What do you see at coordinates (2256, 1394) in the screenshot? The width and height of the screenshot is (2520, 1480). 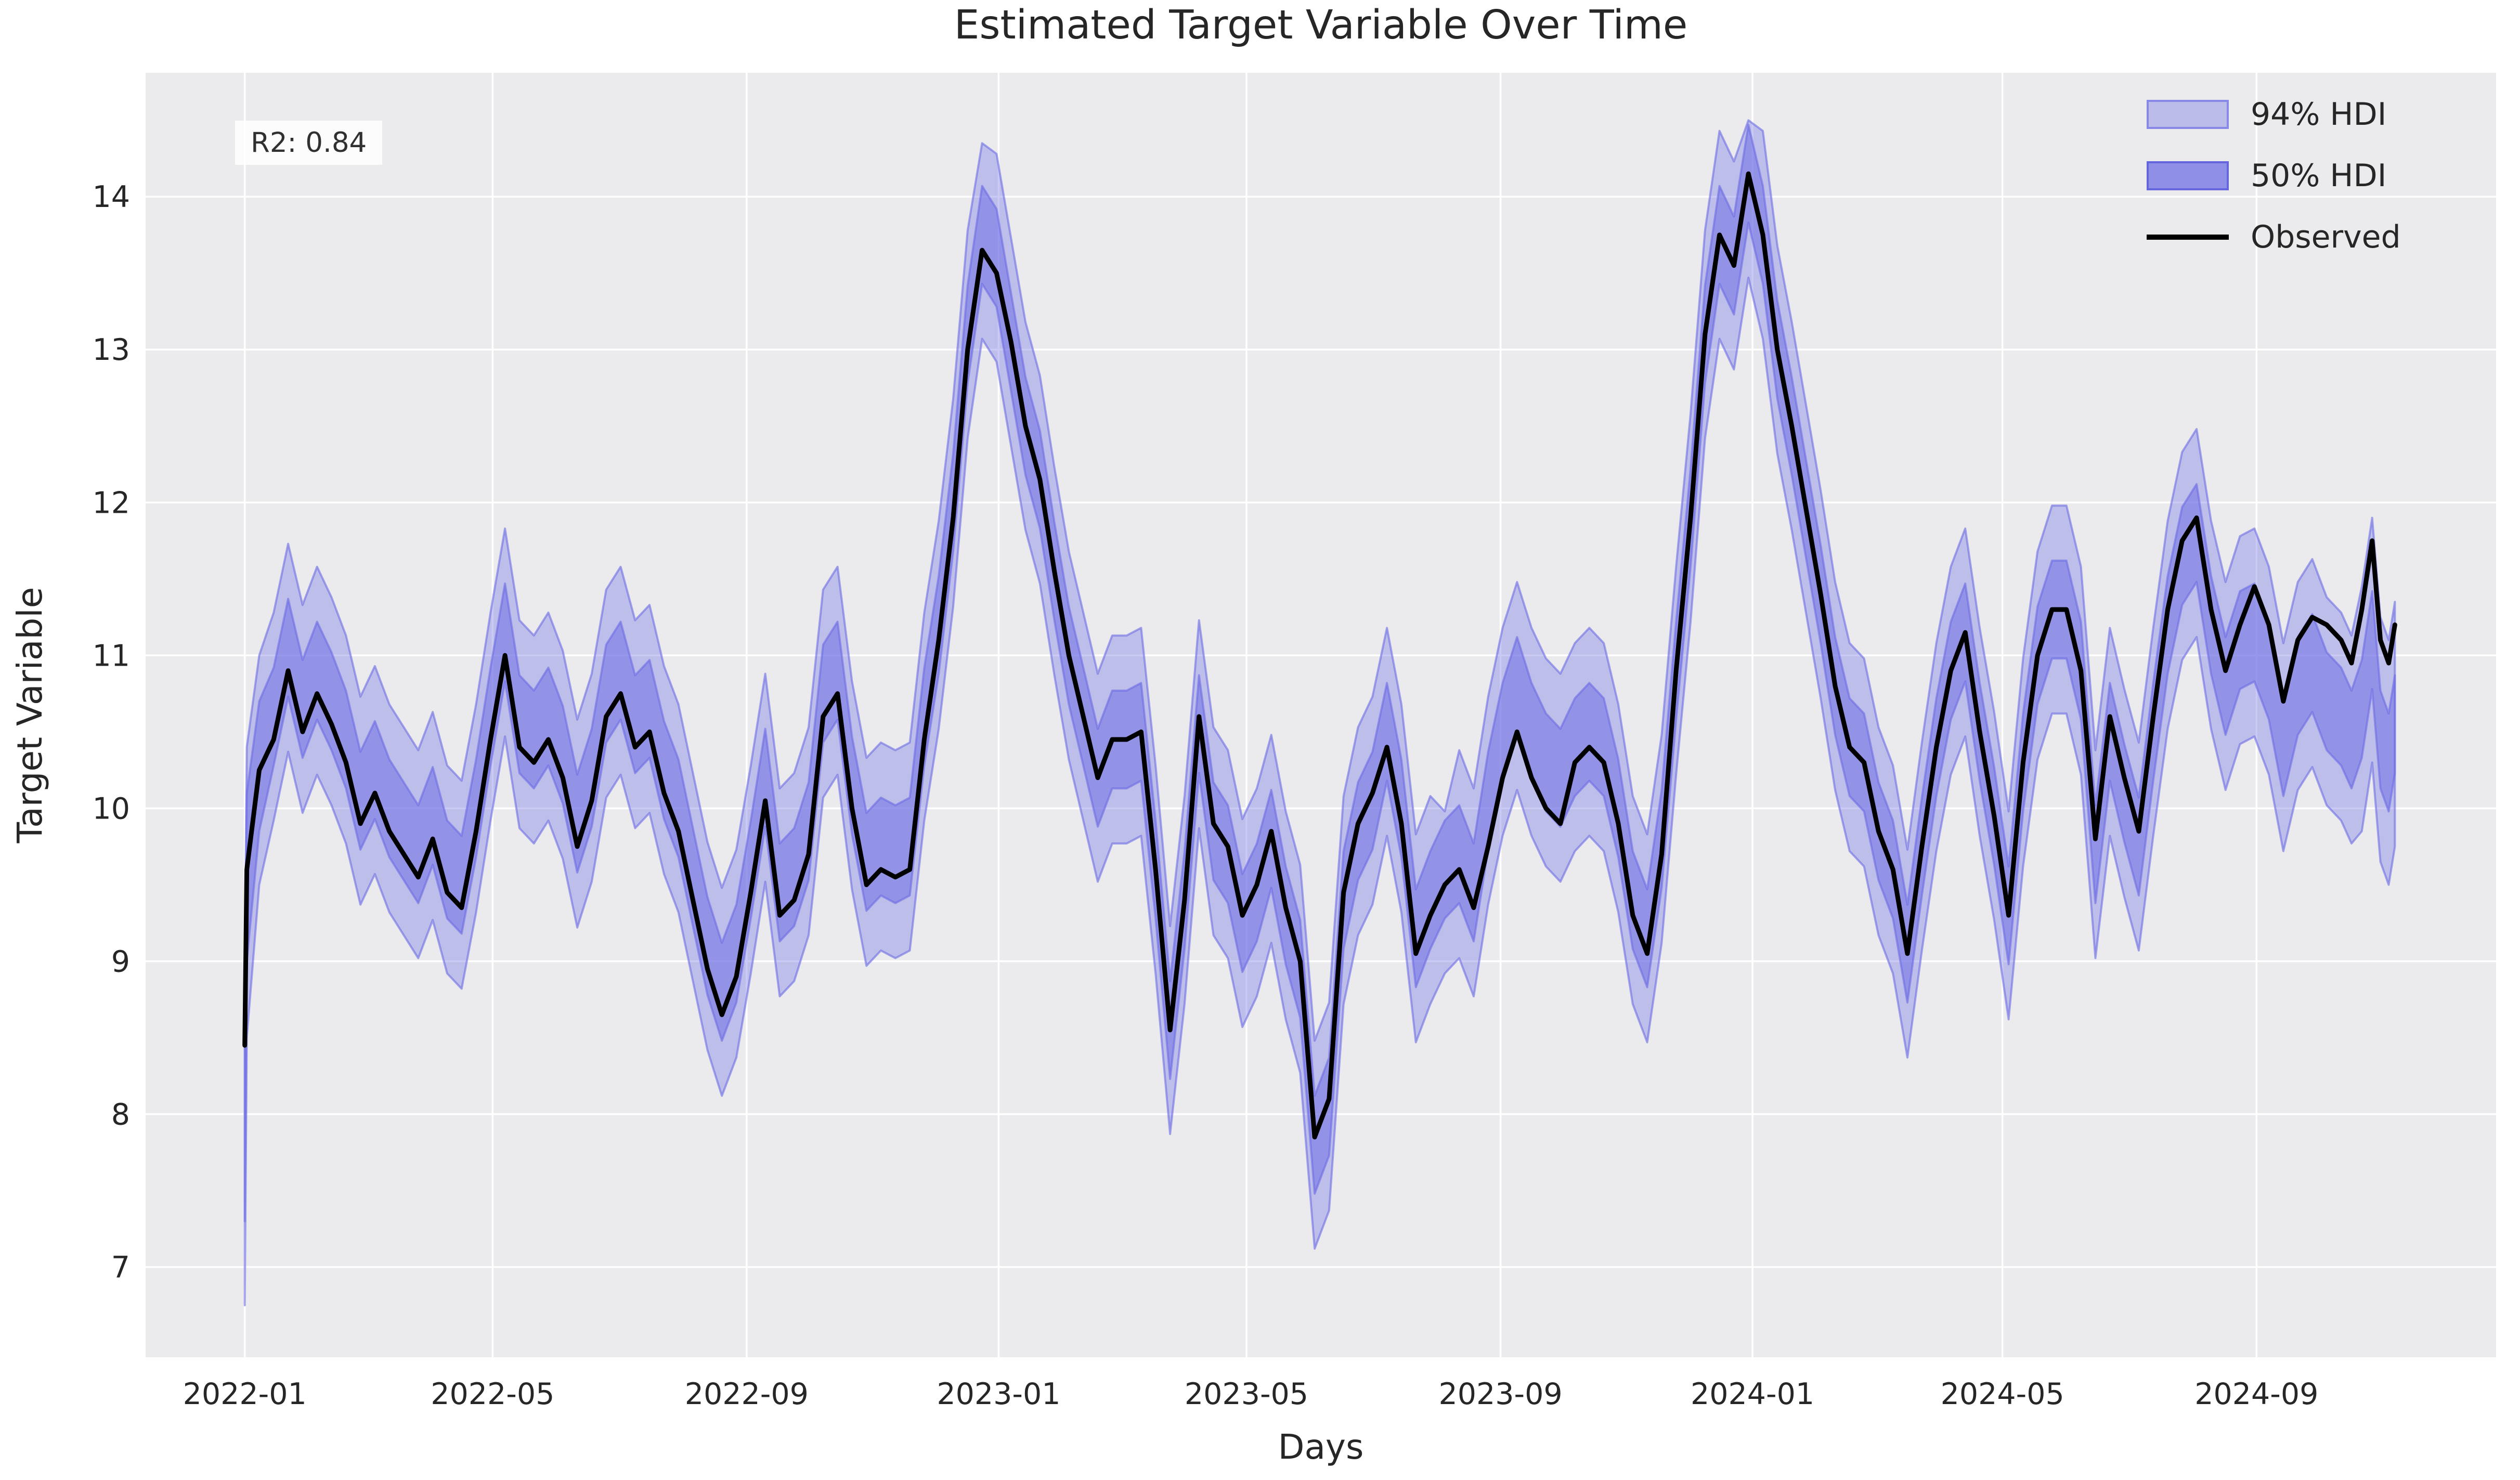 I see `x-tick-label: 2024-09` at bounding box center [2256, 1394].